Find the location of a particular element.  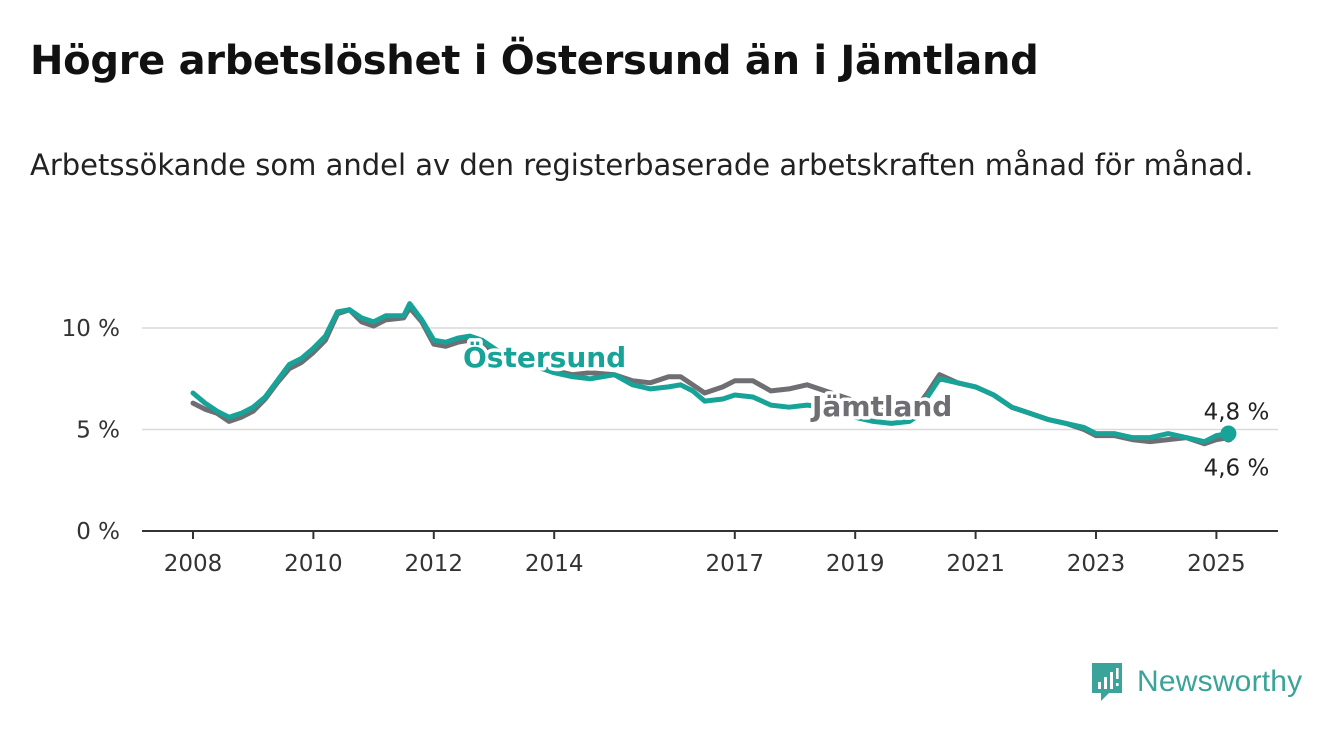

x-tick-label: 2012 is located at coordinates (434, 564).